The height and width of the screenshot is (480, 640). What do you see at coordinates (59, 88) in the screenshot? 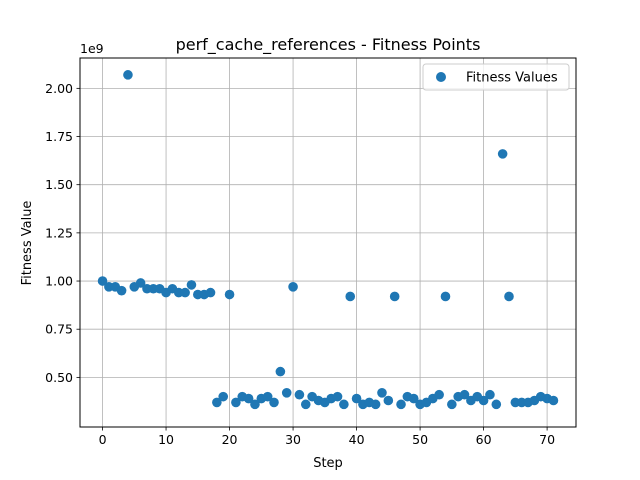
I see `y-tick-label: 2.00` at bounding box center [59, 88].